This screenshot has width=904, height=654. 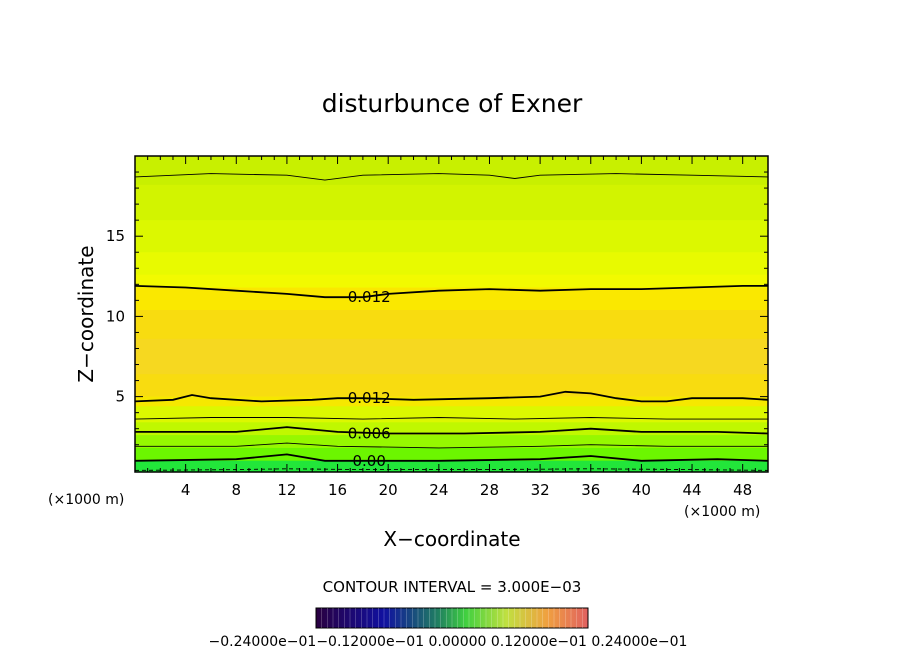 I want to click on x-tick-label: 36, so click(x=590, y=490).